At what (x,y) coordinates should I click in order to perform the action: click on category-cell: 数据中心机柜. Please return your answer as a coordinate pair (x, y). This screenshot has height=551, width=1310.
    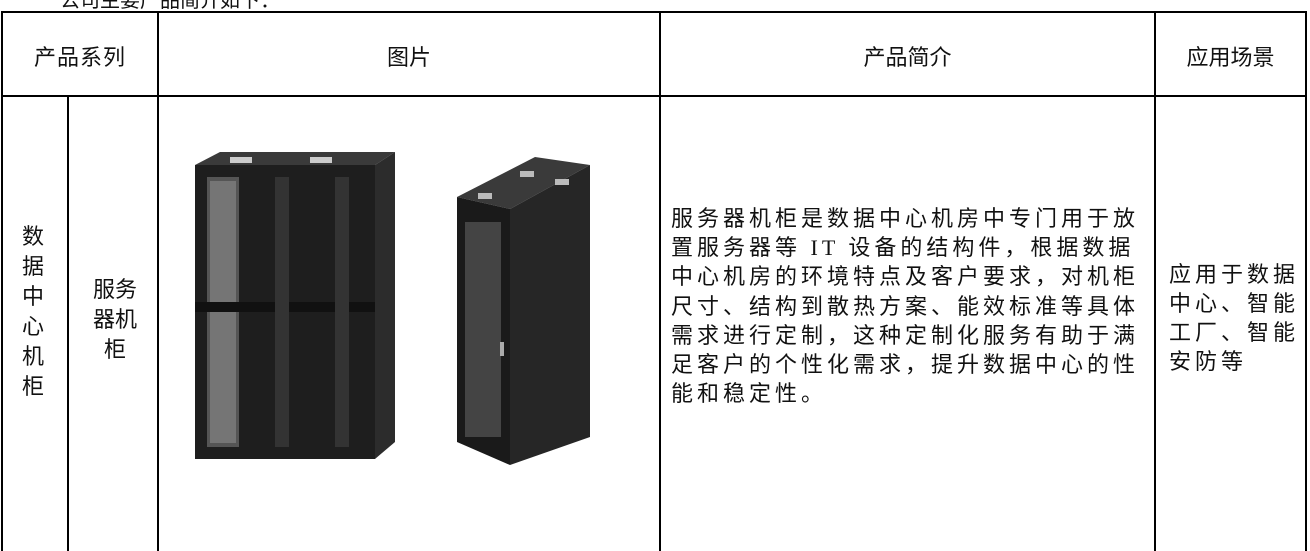
    Looking at the image, I should click on (33, 311).